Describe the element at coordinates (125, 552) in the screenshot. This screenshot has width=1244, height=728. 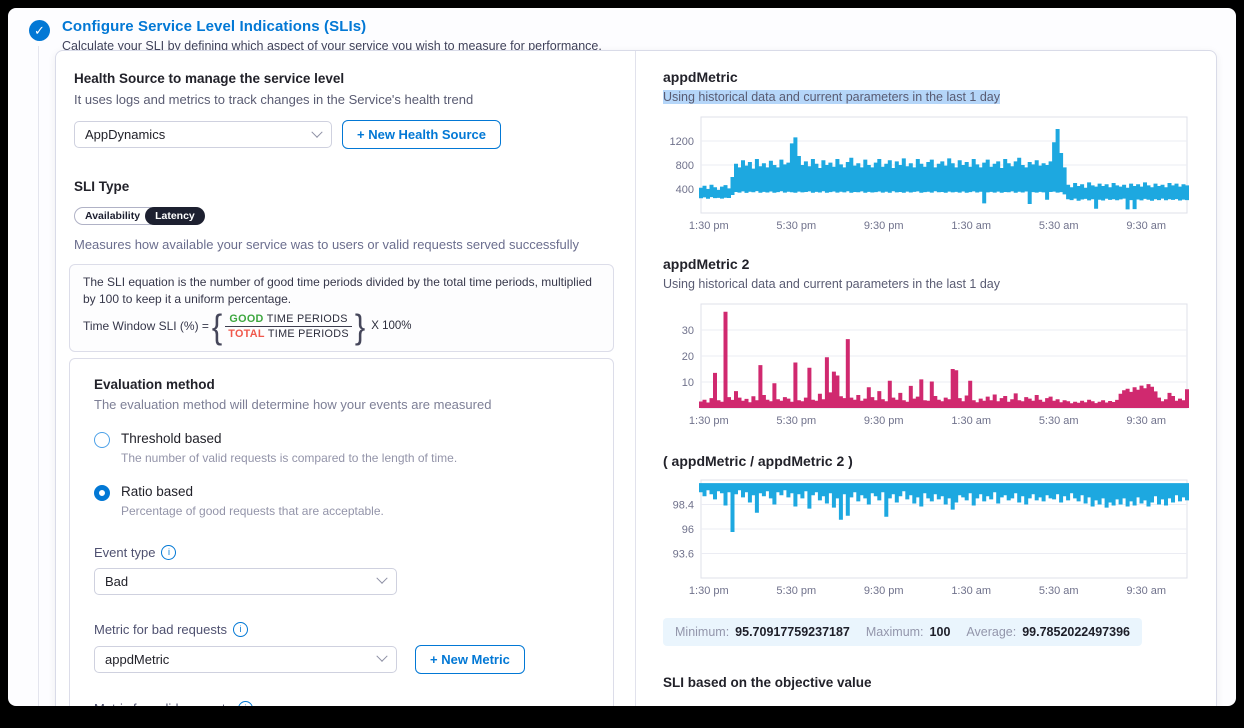
I see `event-type-label: Event type` at that location.